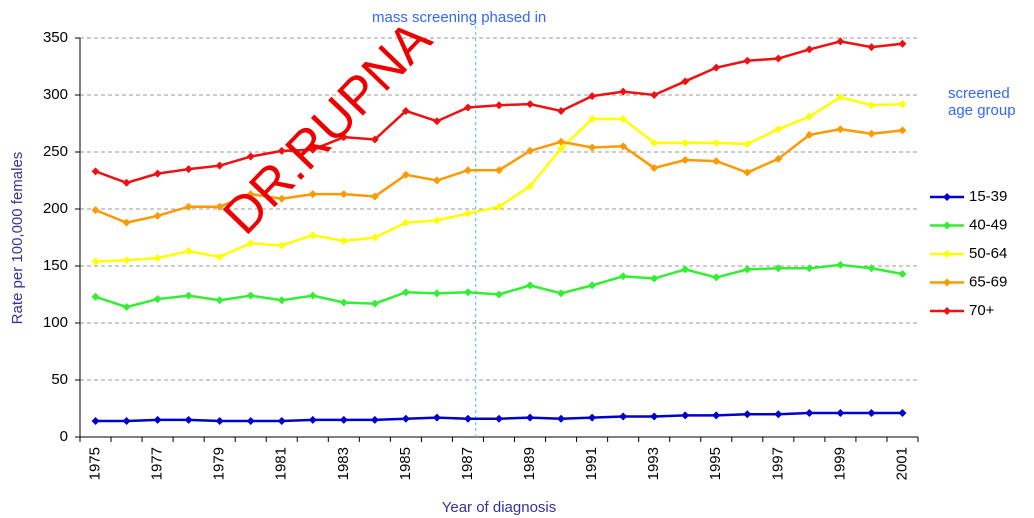 This screenshot has height=518, width=1034. What do you see at coordinates (157, 463) in the screenshot?
I see `x-tick-label: 1977` at bounding box center [157, 463].